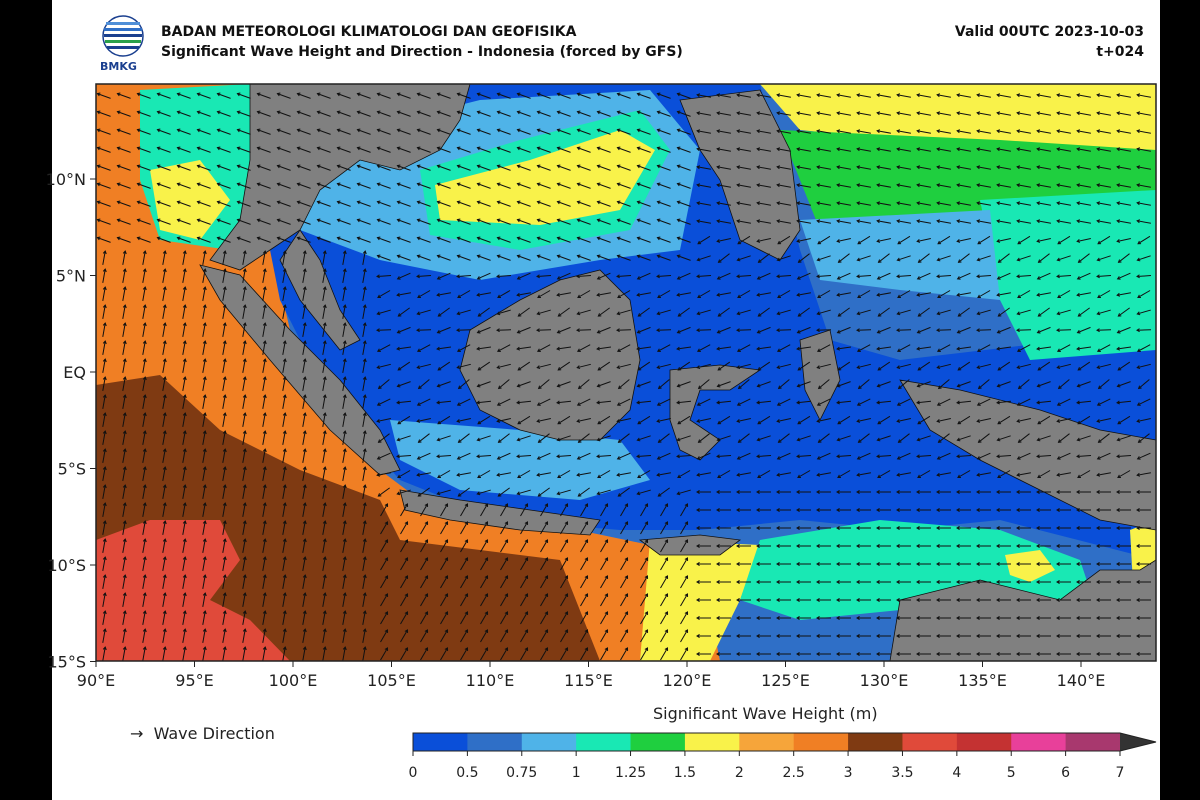 This screenshot has width=1200, height=800. I want to click on lon-label: 115°E, so click(588, 680).